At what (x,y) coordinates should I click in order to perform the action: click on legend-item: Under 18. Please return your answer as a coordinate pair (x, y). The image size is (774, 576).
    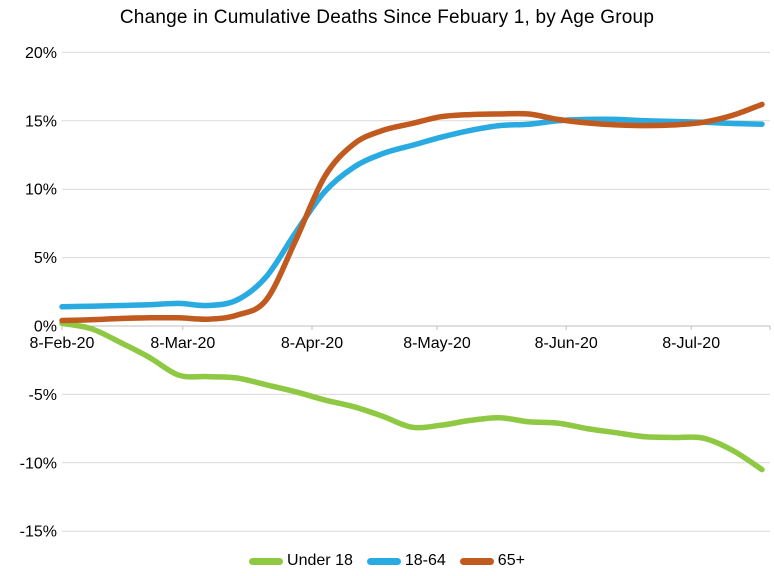
    Looking at the image, I should click on (301, 561).